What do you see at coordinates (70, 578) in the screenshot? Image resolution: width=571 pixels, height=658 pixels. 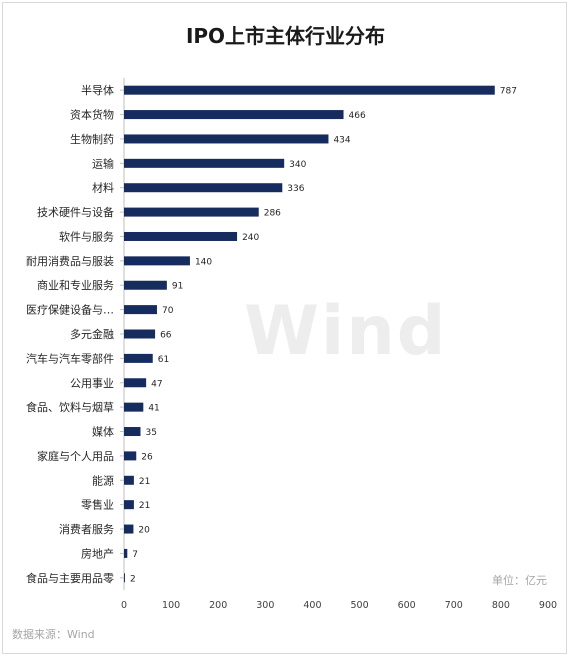 I see `category-label: 食品与主要用品零` at bounding box center [70, 578].